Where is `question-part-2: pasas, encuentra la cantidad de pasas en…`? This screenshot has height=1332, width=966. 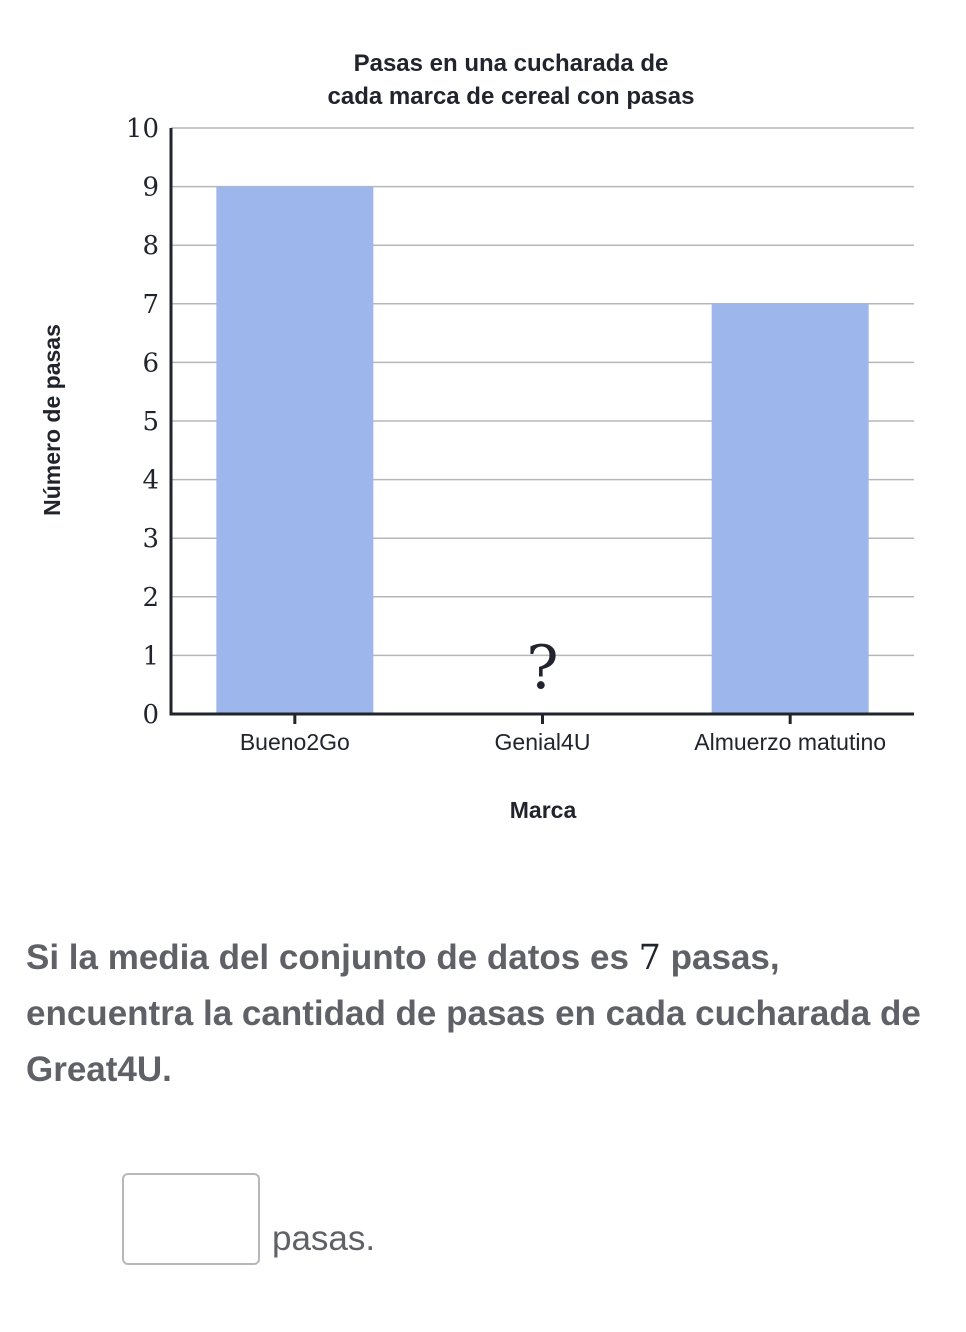
question-part-2: pasas, encuentra la cantidad de pasas en… is located at coordinates (473, 1013).